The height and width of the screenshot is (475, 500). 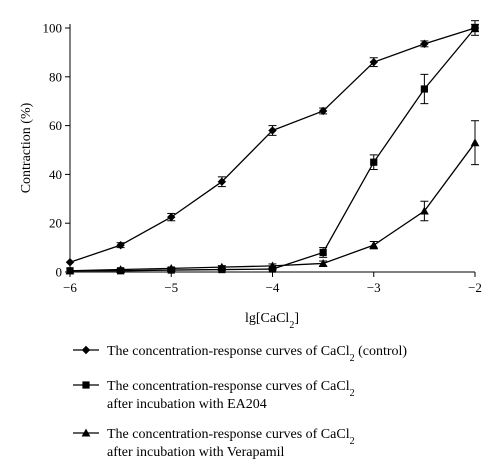 What do you see at coordinates (187, 404) in the screenshot?
I see `legend-label-line2: after incubation with EA204` at bounding box center [187, 404].